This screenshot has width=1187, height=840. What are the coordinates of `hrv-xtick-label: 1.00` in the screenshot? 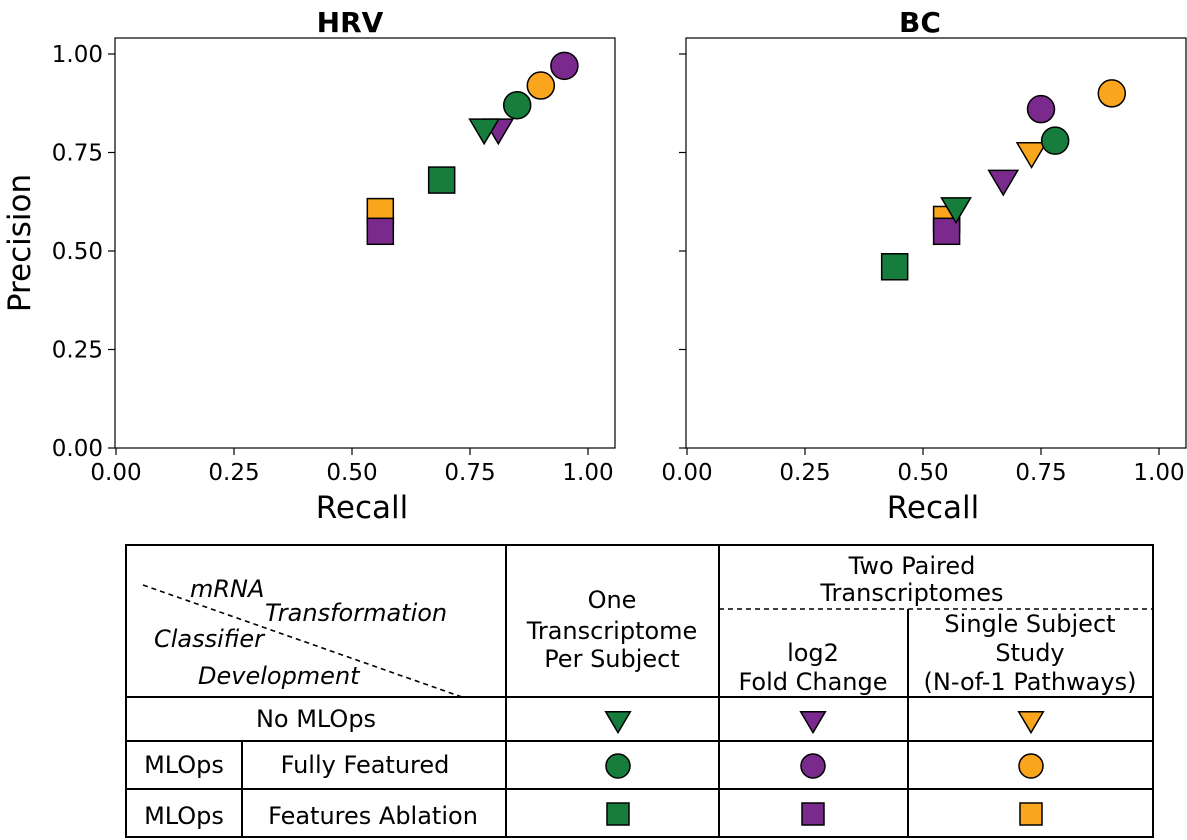 It's located at (587, 473).